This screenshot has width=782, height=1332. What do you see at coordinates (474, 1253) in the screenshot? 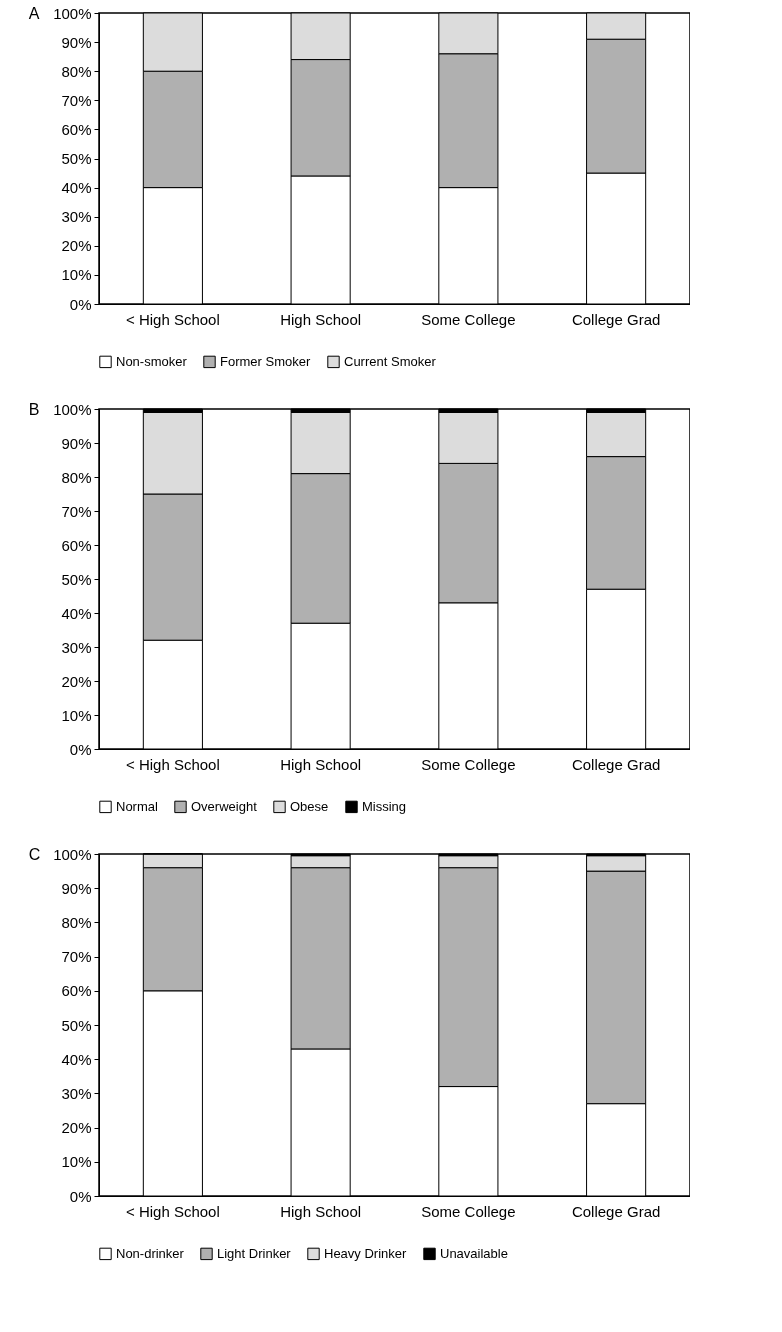
I see `legend-label: Unavailable` at bounding box center [474, 1253].